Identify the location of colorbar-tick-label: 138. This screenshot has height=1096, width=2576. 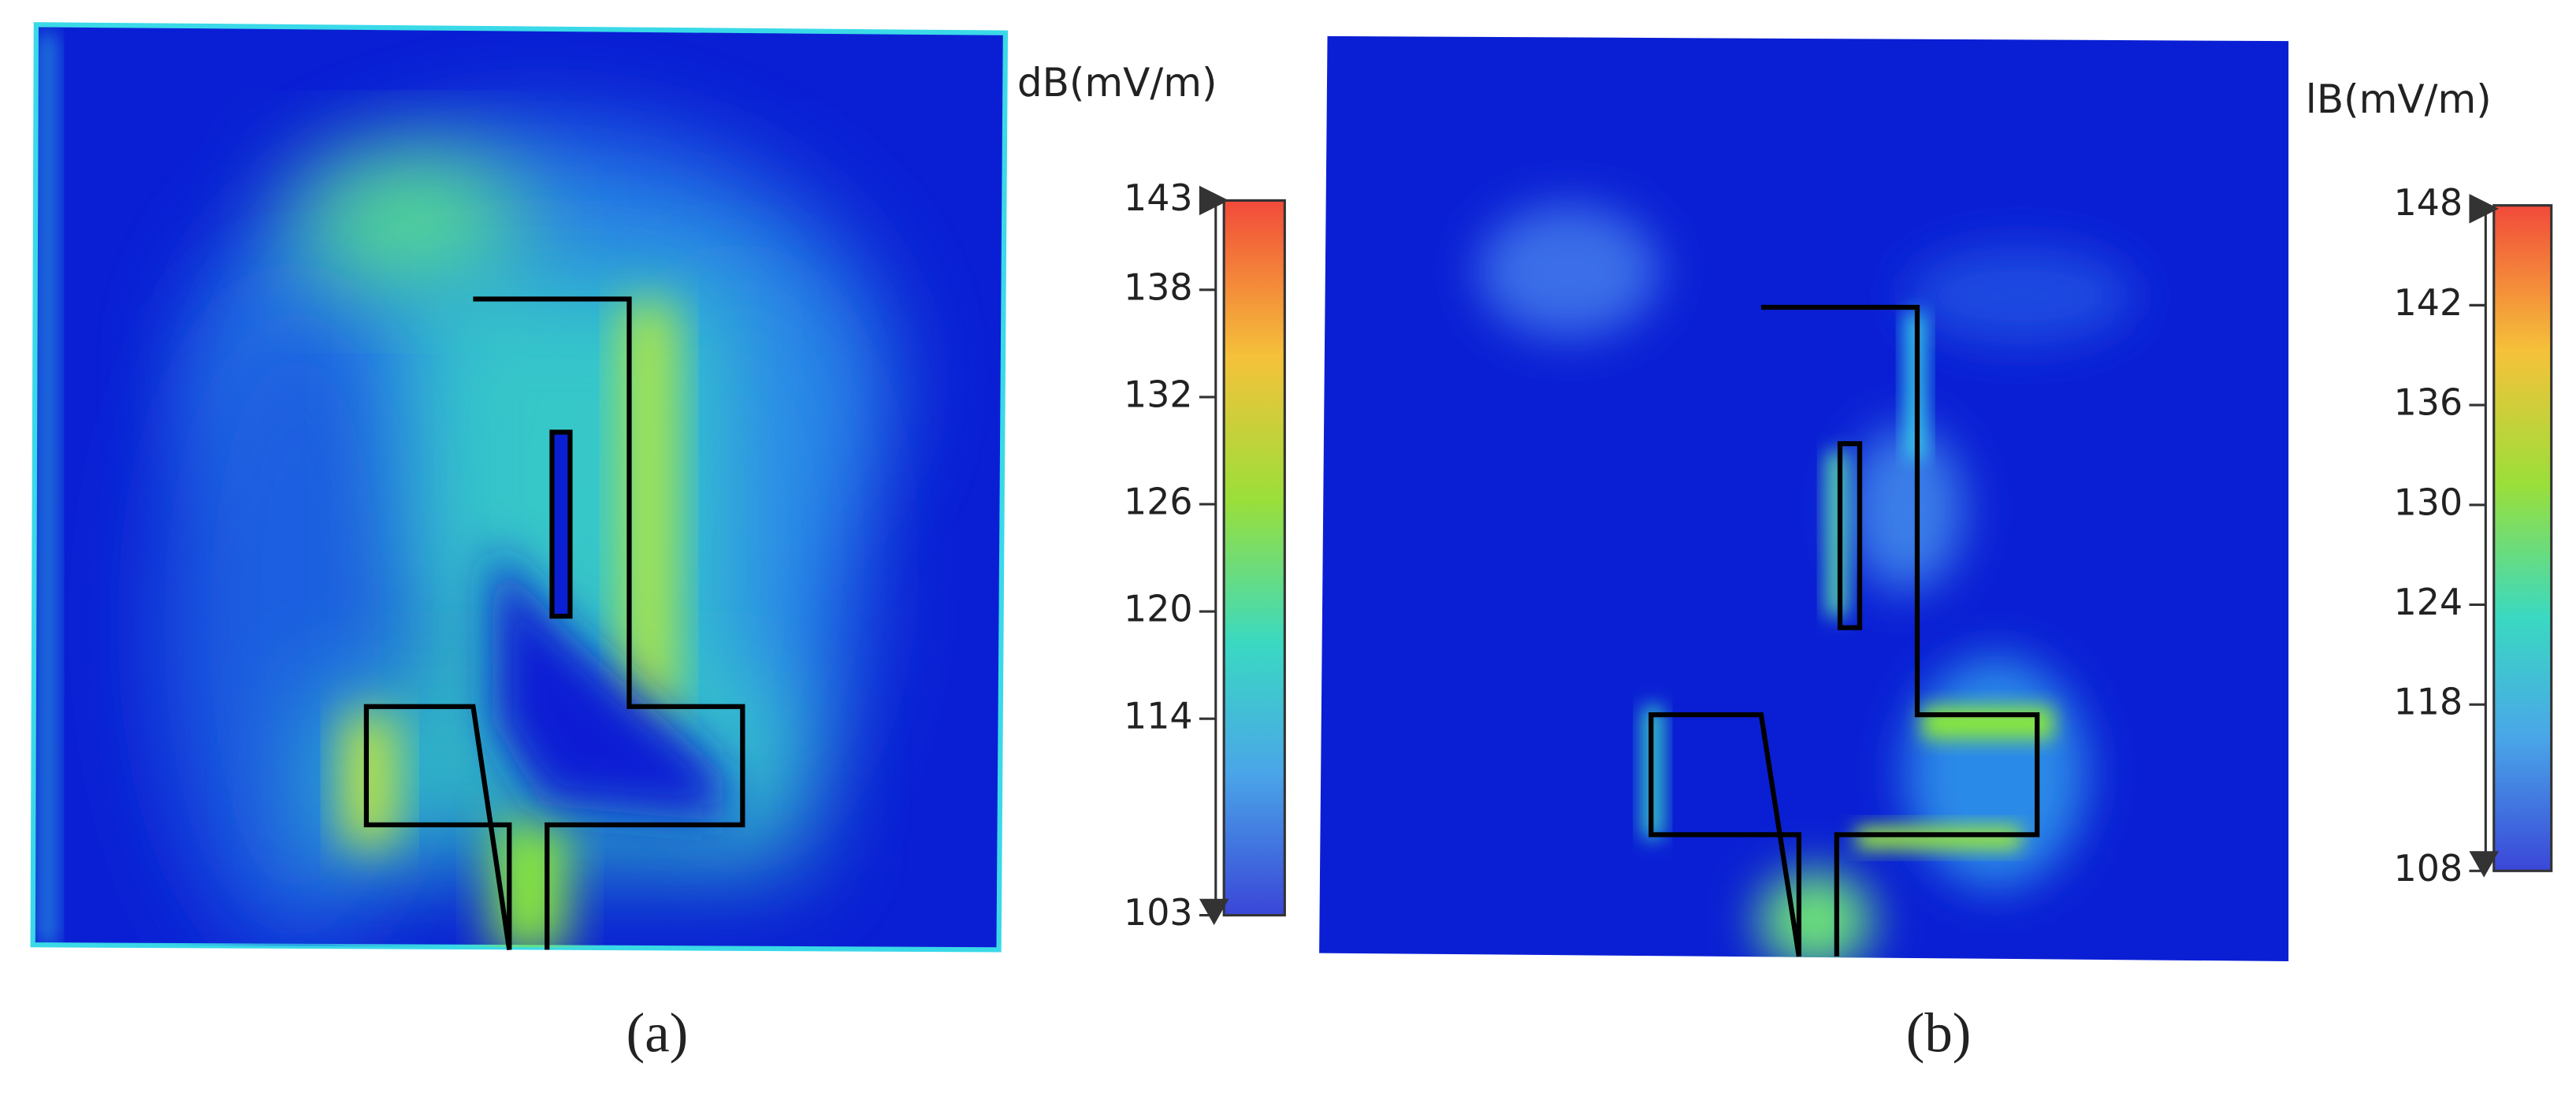
(1158, 287).